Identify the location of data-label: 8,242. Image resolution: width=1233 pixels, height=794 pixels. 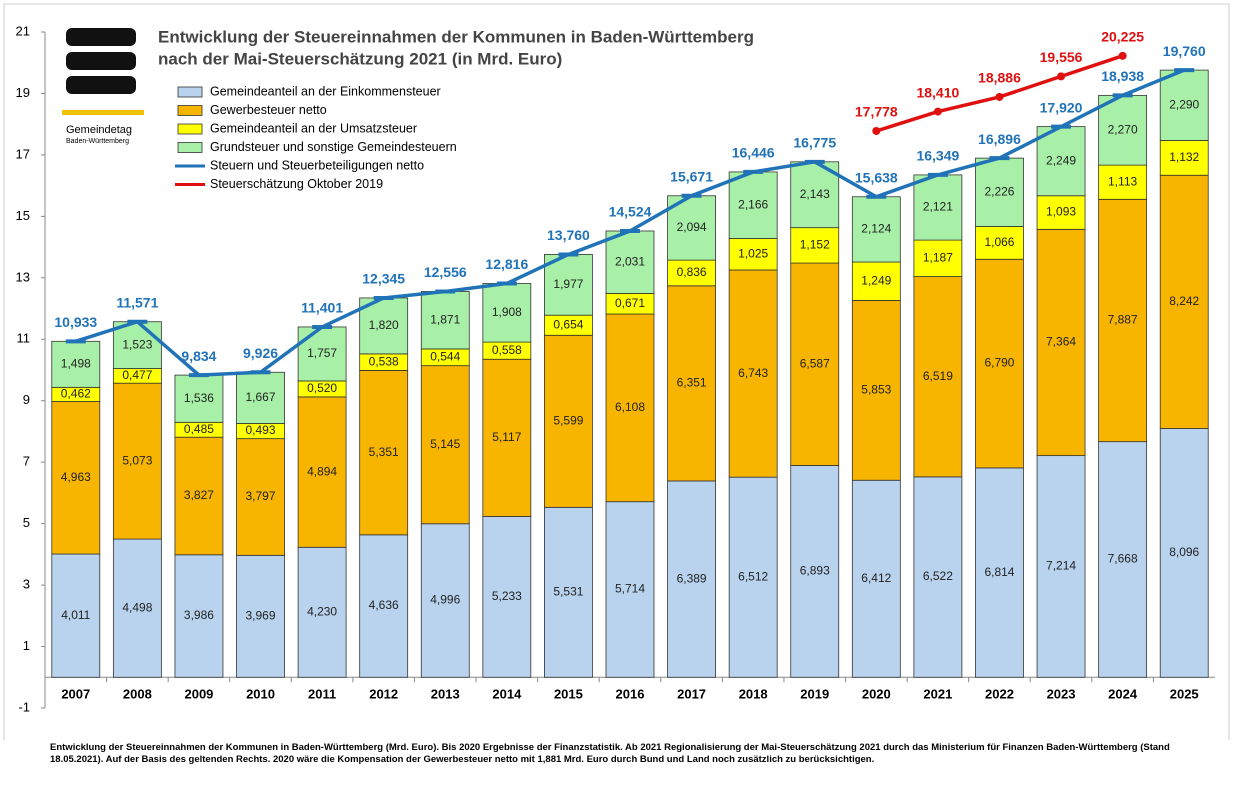
(1184, 301).